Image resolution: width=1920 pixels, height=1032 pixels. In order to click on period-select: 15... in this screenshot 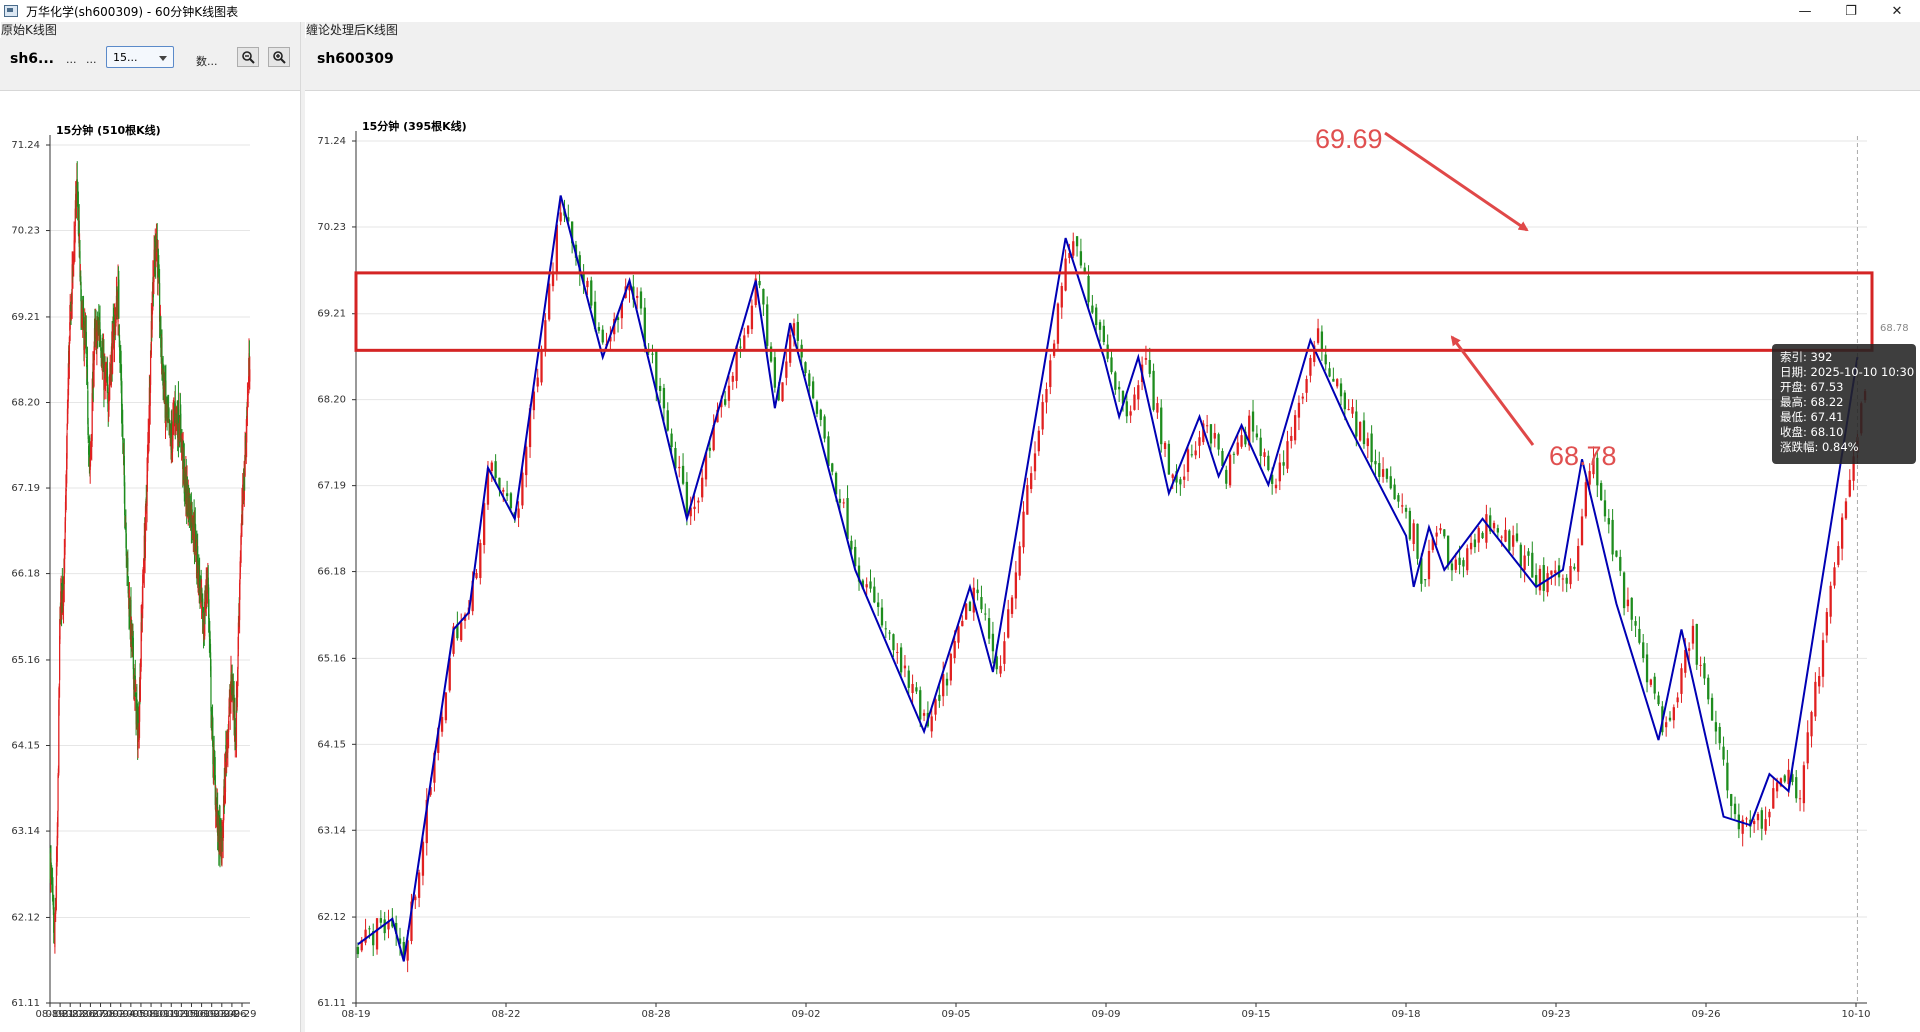, I will do `click(140, 57)`.